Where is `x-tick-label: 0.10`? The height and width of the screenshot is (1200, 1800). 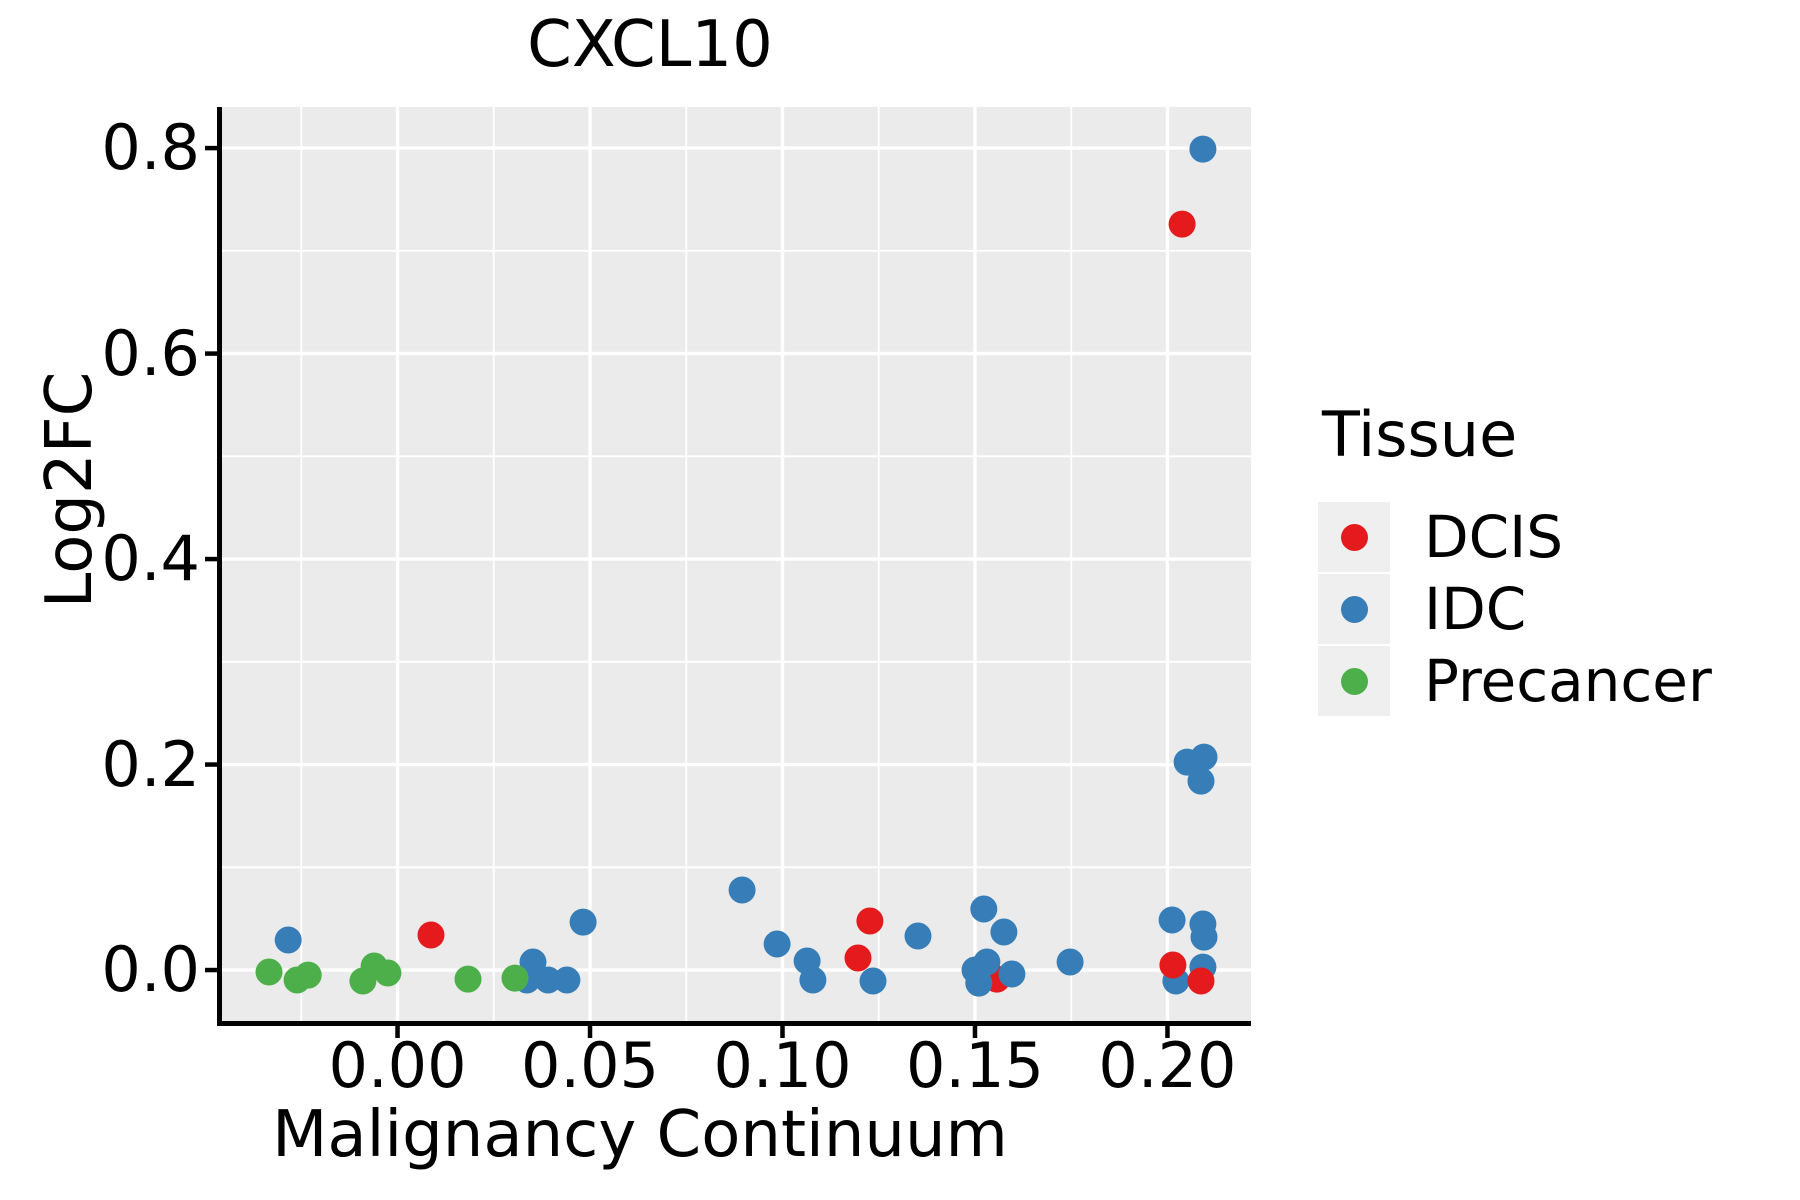
x-tick-label: 0.10 is located at coordinates (782, 1065).